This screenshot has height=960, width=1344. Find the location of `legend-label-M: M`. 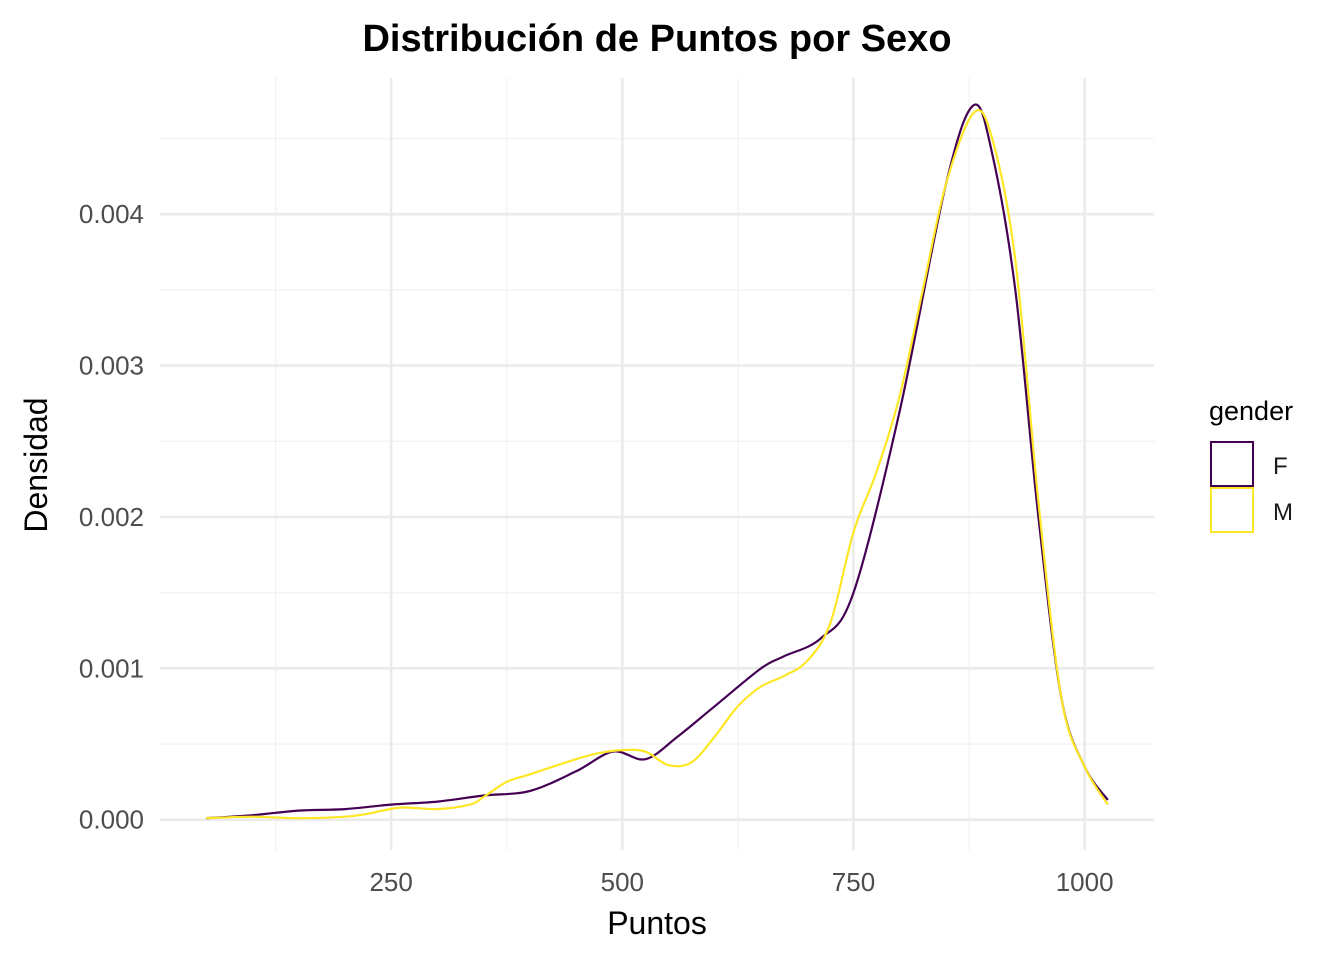

legend-label-M: M is located at coordinates (1283, 512).